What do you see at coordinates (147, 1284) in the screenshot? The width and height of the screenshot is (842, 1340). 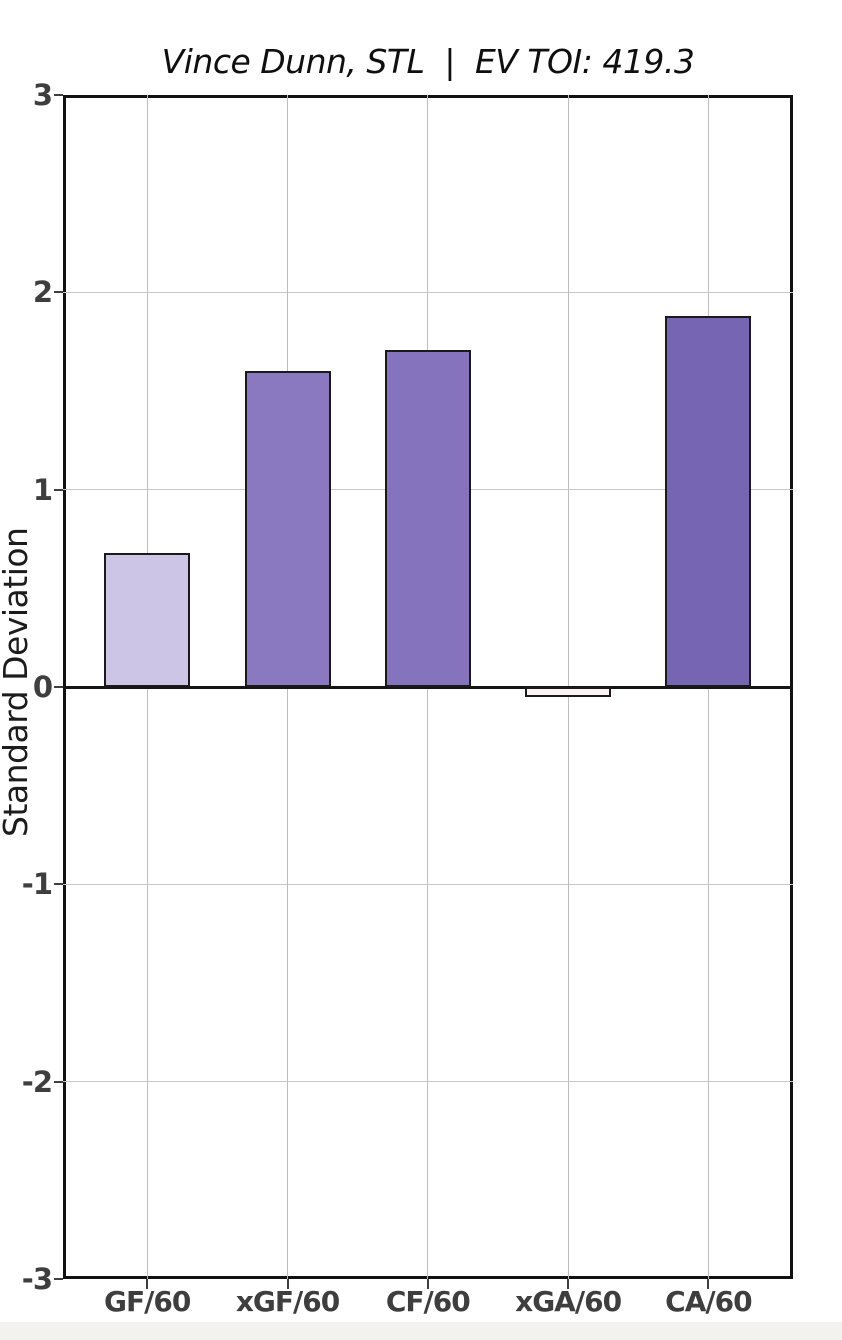 I see `x-tick-mark-gf60` at bounding box center [147, 1284].